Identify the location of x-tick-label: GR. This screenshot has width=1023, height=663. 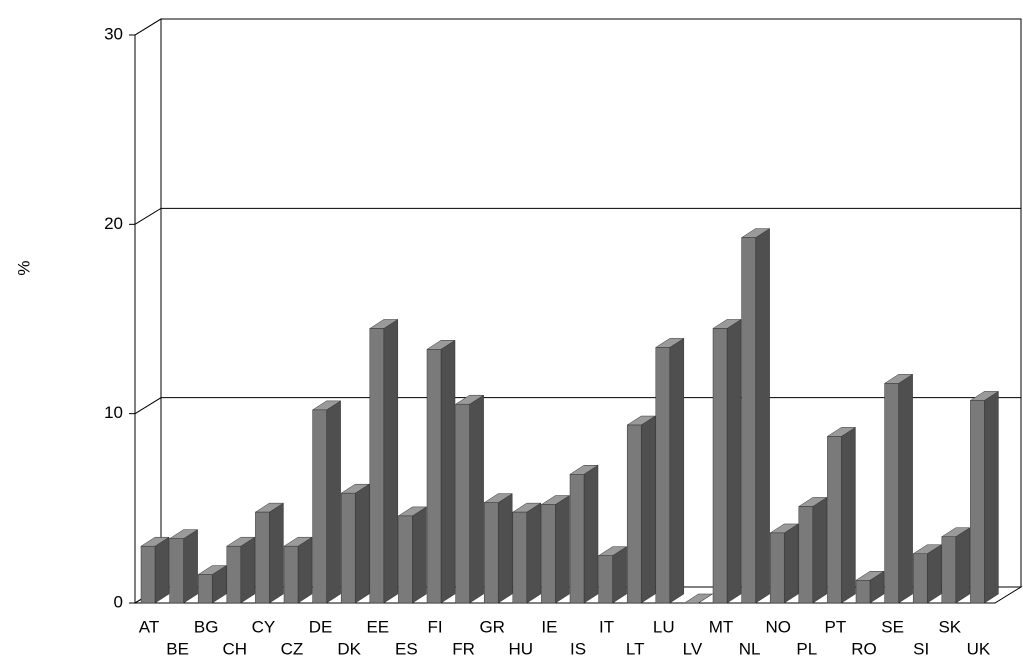
(492, 626).